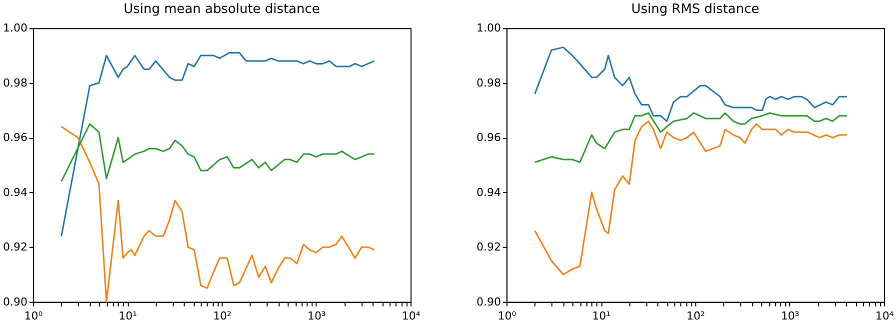 Image resolution: width=896 pixels, height=326 pixels. Describe the element at coordinates (222, 10) in the screenshot. I see `chart-title: Using mean absolute distance` at that location.